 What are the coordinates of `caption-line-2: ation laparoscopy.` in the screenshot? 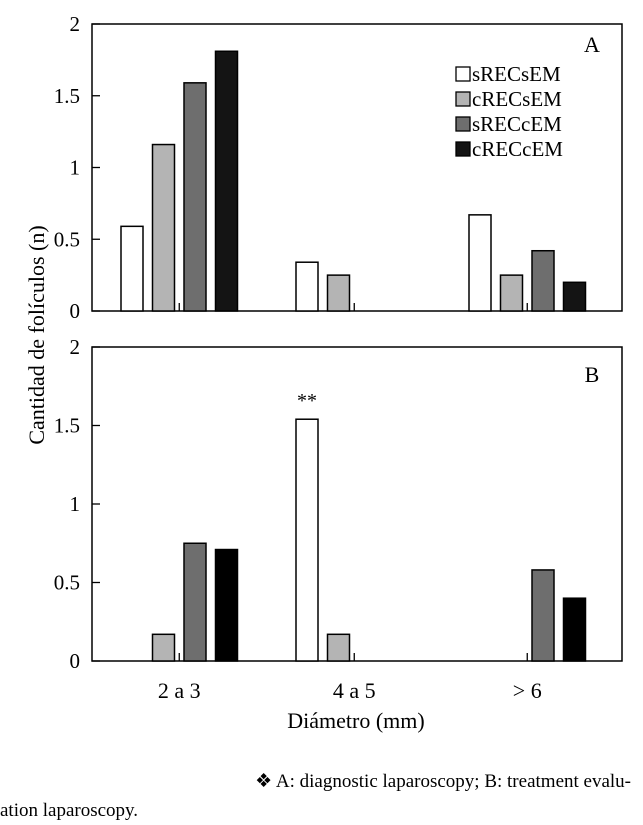 It's located at (69, 810).